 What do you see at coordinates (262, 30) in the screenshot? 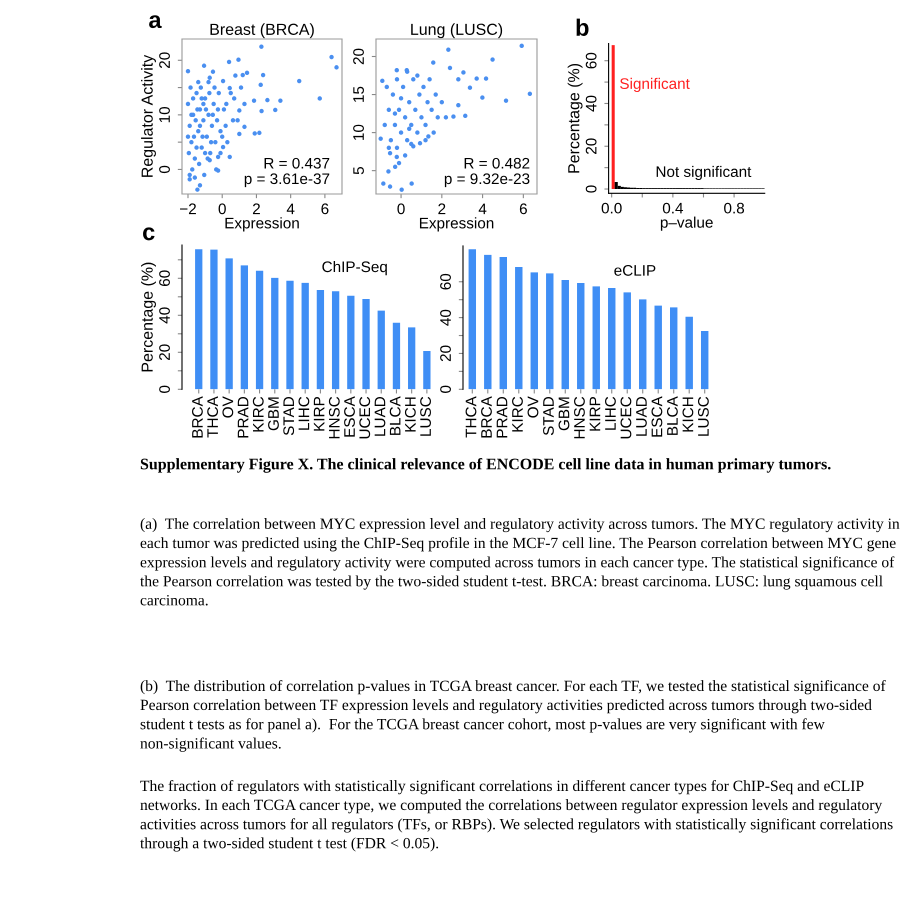
I see `chart-title: Breast (BRCA)` at bounding box center [262, 30].